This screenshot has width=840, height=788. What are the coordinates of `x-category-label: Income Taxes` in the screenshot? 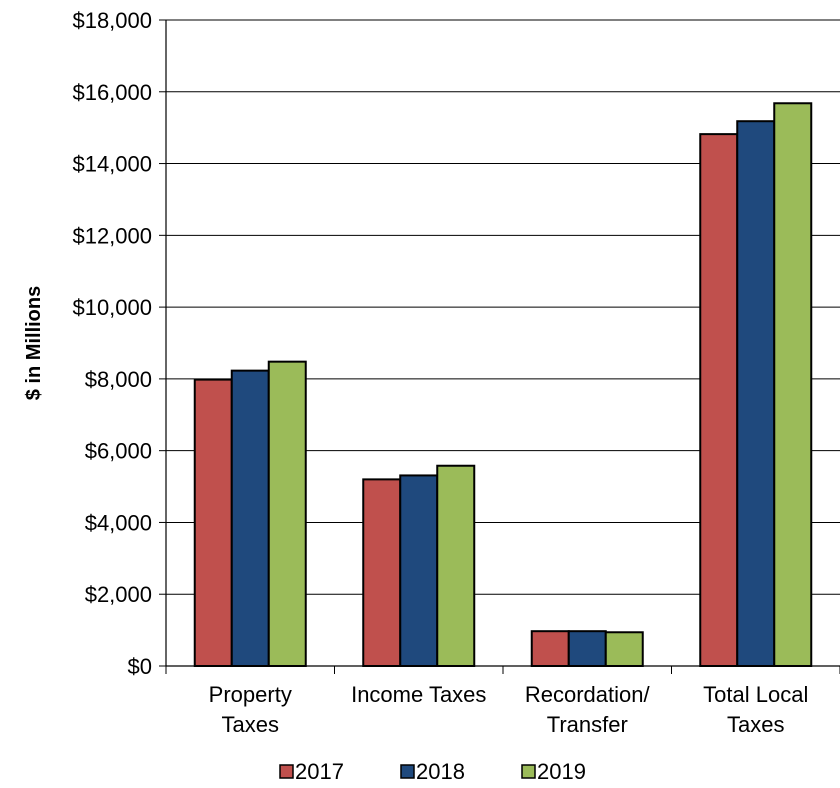 It's located at (418, 694).